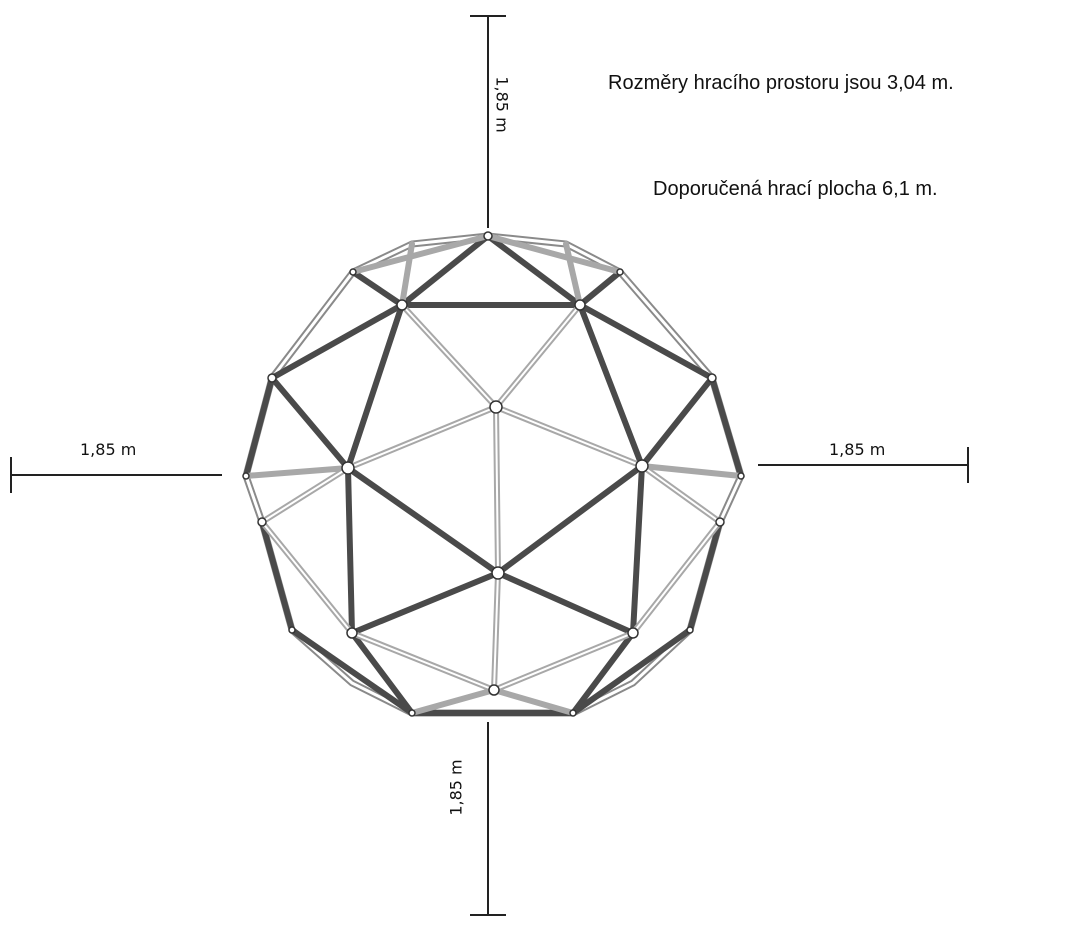 Image resolution: width=1071 pixels, height=929 pixels. Describe the element at coordinates (502, 104) in the screenshot. I see `dimension-label-top: 1,85 m` at that location.